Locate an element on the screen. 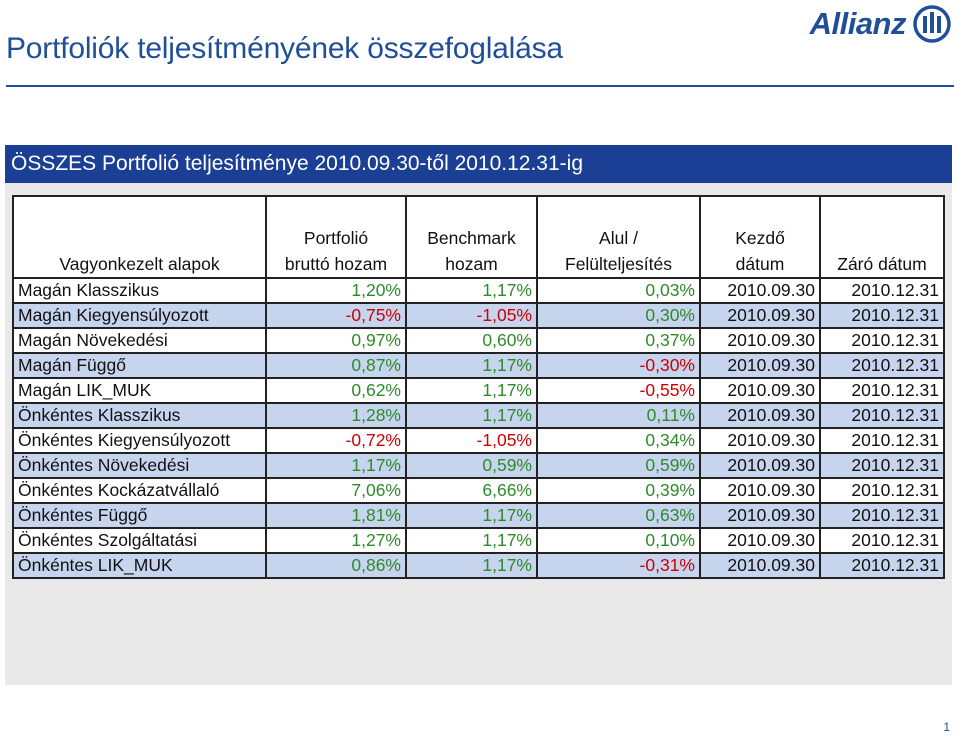 Image resolution: width=960 pixels, height=740 pixels. portfolio-return-cell: 7,06% is located at coordinates (336, 490).